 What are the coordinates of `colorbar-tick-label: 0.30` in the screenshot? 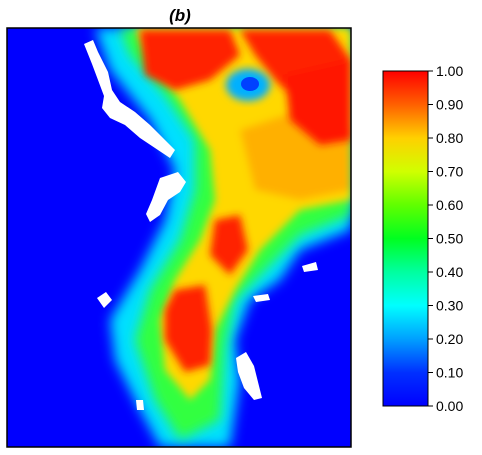 It's located at (449, 306).